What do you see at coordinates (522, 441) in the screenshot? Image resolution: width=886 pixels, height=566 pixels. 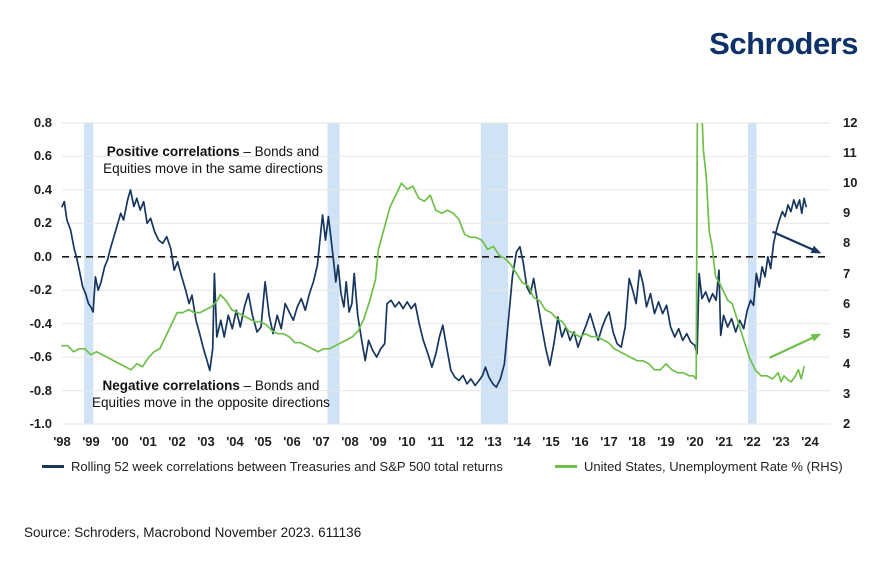 I see `x-axis-tick-label: '14` at bounding box center [522, 441].